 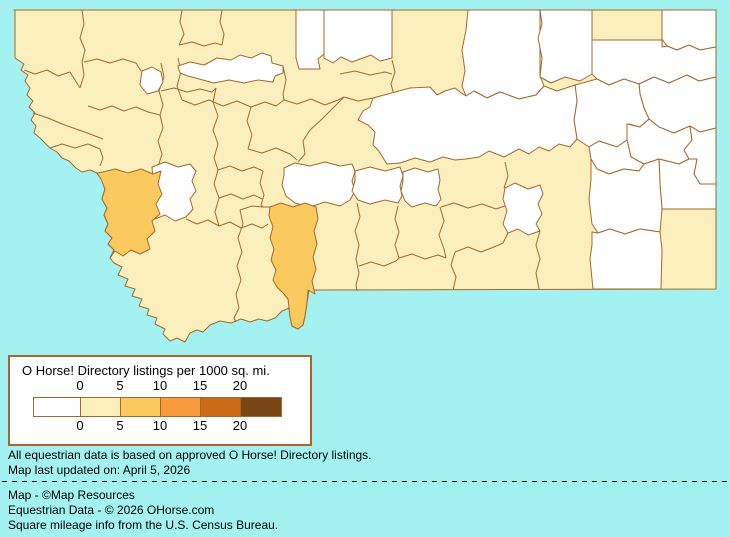 I want to click on county-gallatin, so click(x=293, y=266).